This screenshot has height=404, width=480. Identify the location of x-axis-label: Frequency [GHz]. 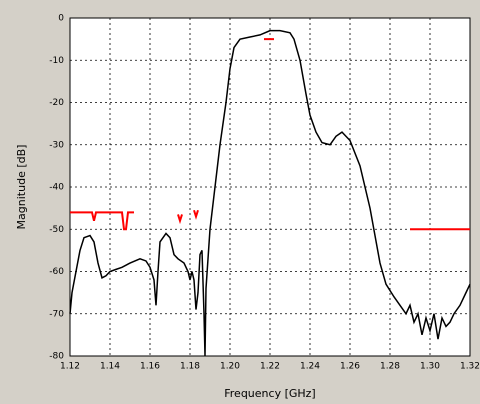
(269, 393).